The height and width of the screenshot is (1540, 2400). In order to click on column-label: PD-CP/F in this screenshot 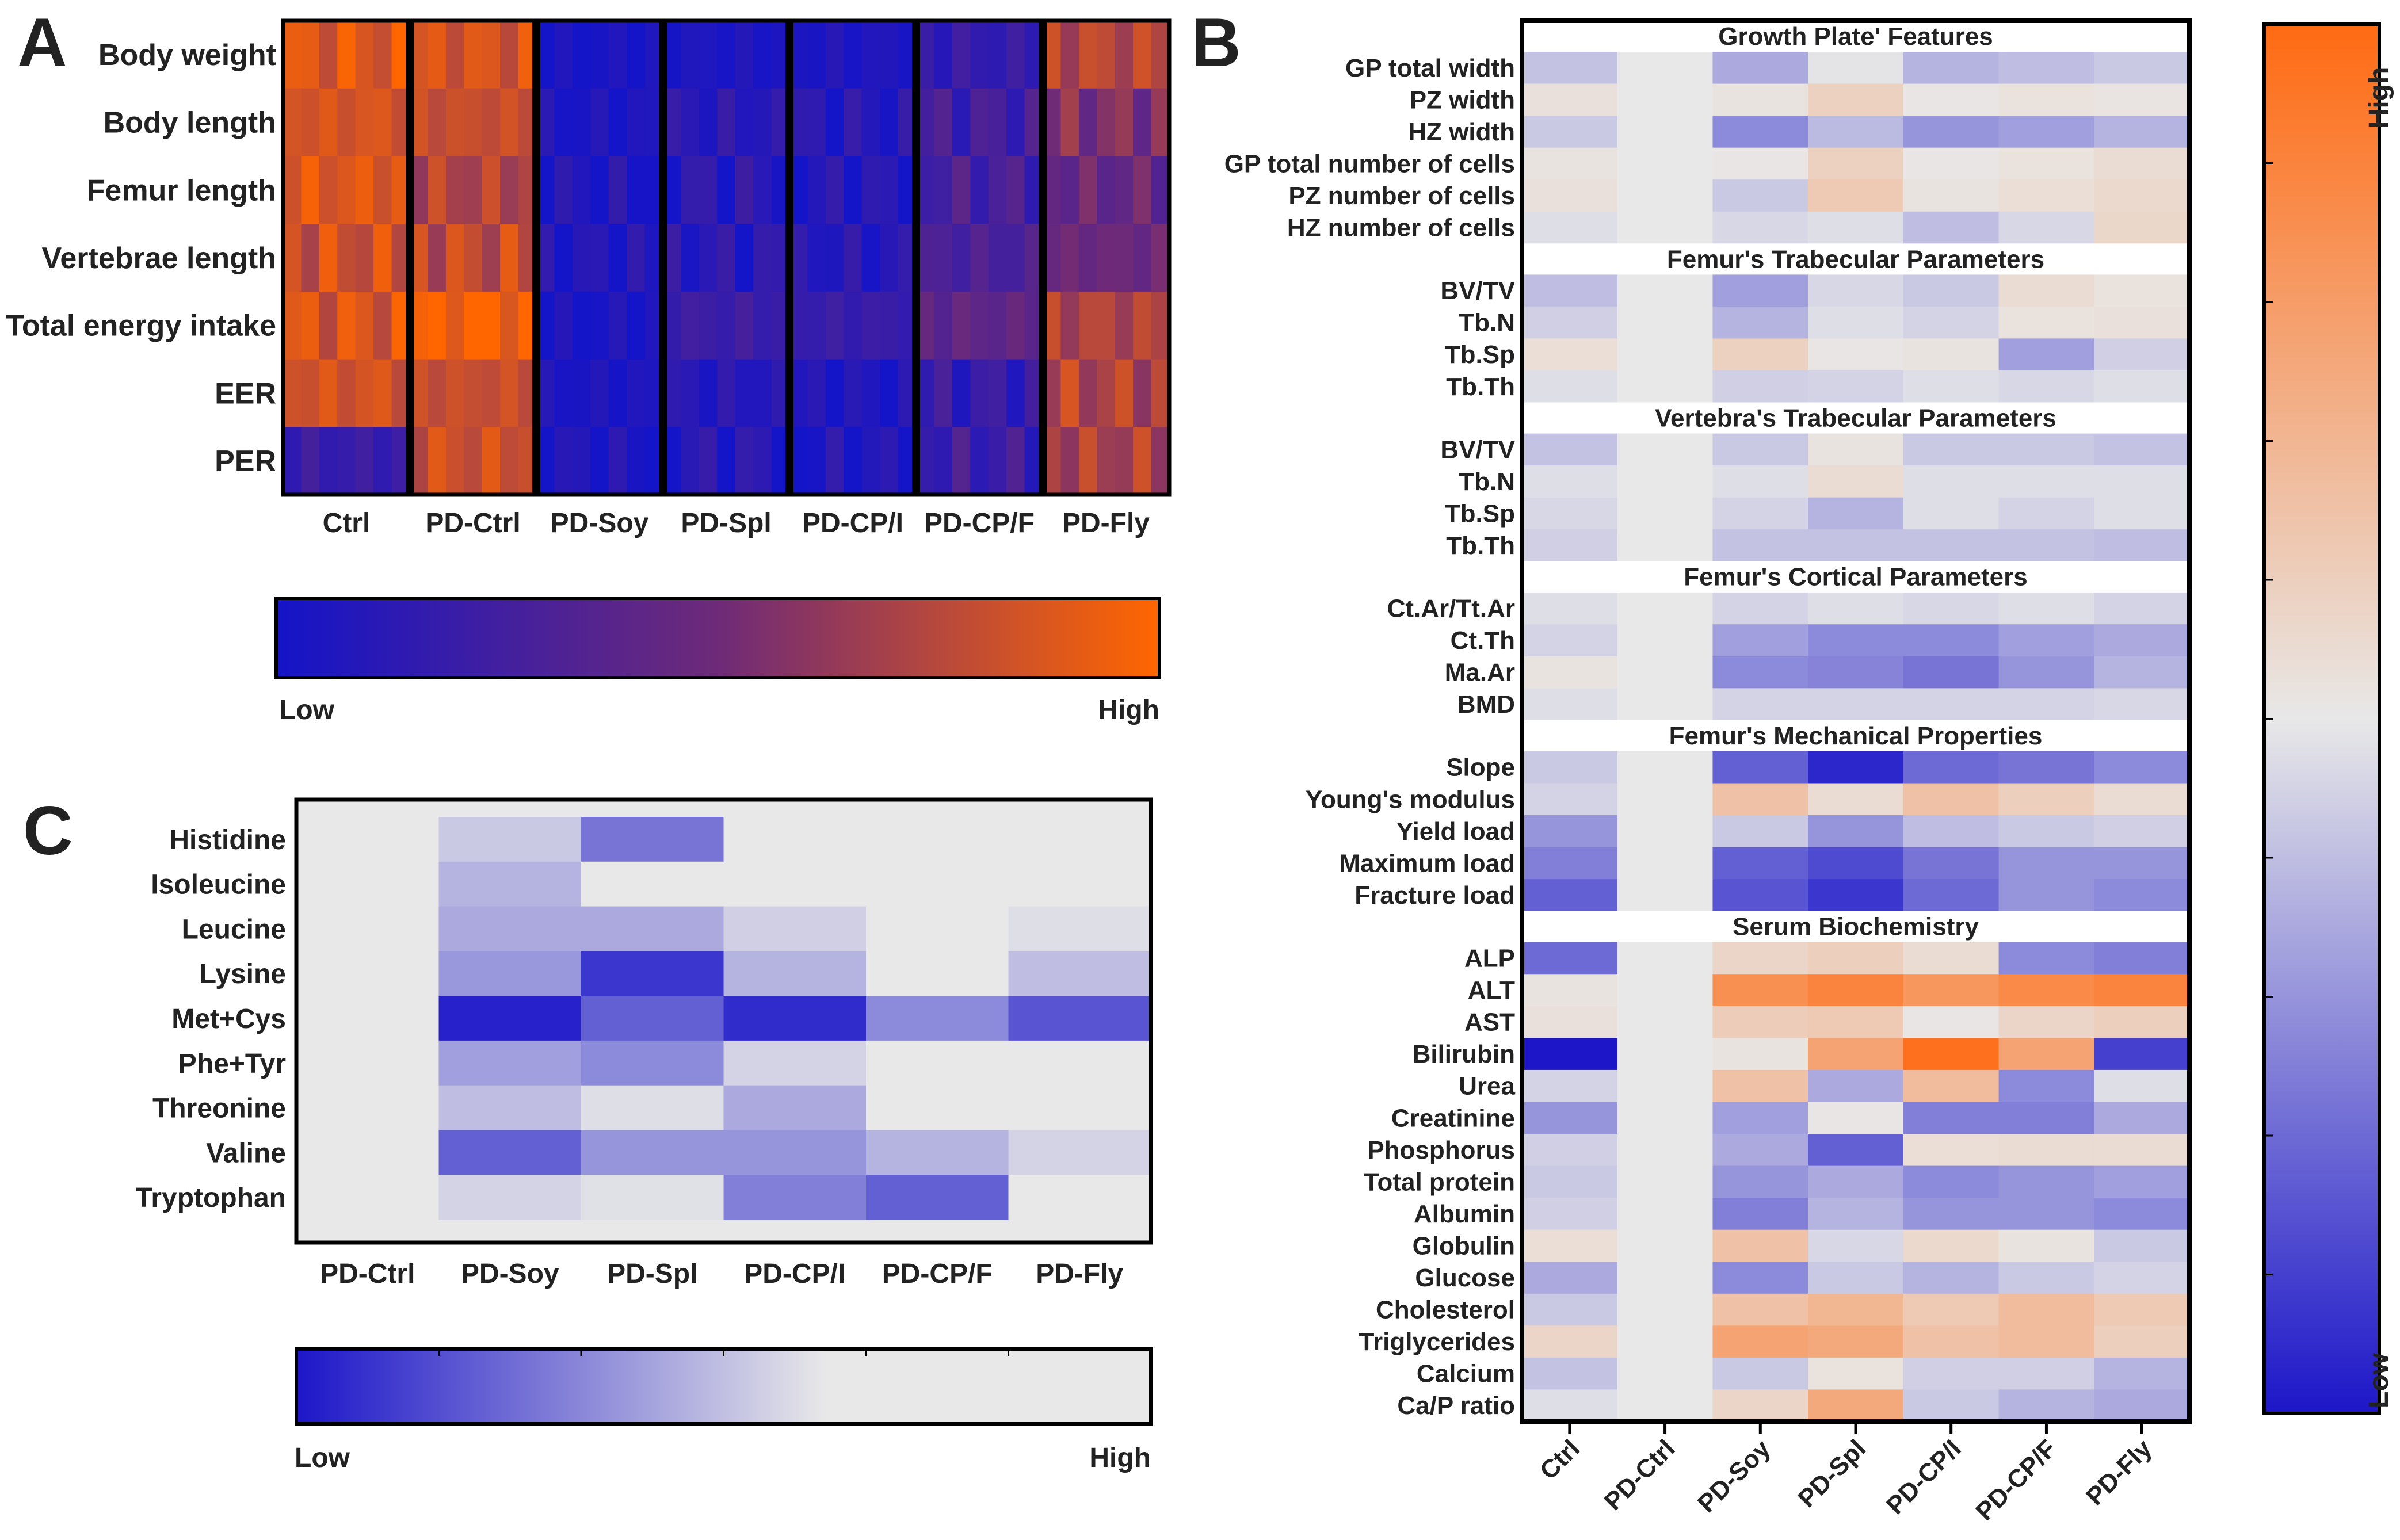, I will do `click(2016, 1480)`.